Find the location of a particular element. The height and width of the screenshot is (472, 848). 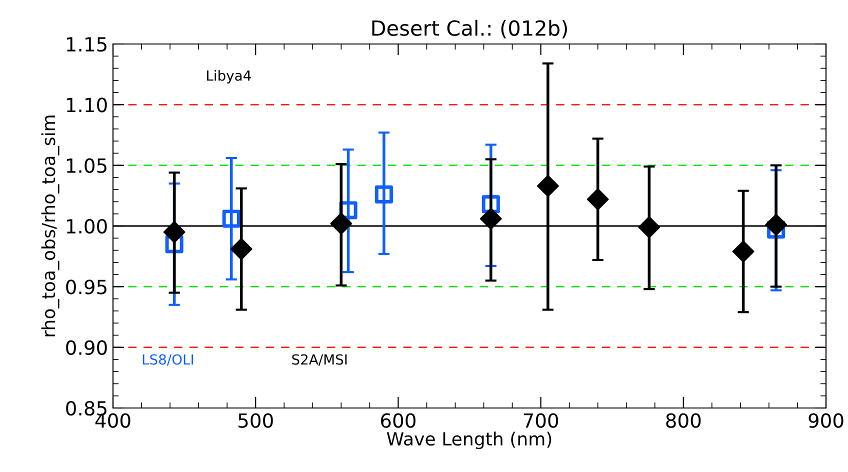

y-tick-label: 1.05 is located at coordinates (86, 165).